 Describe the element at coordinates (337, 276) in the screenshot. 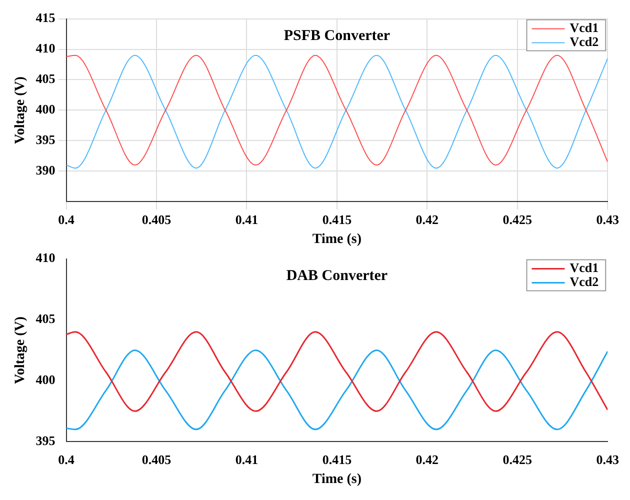

I see `text: DAB Converter` at that location.